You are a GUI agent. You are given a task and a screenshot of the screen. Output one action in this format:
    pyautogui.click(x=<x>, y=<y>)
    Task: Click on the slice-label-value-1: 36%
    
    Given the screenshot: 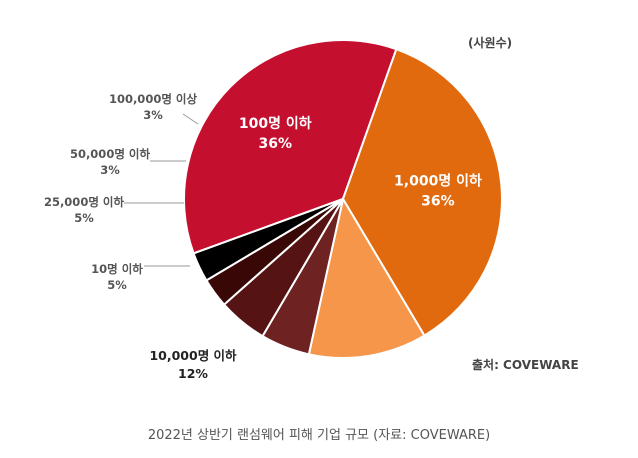 What is the action you would take?
    pyautogui.click(x=438, y=202)
    